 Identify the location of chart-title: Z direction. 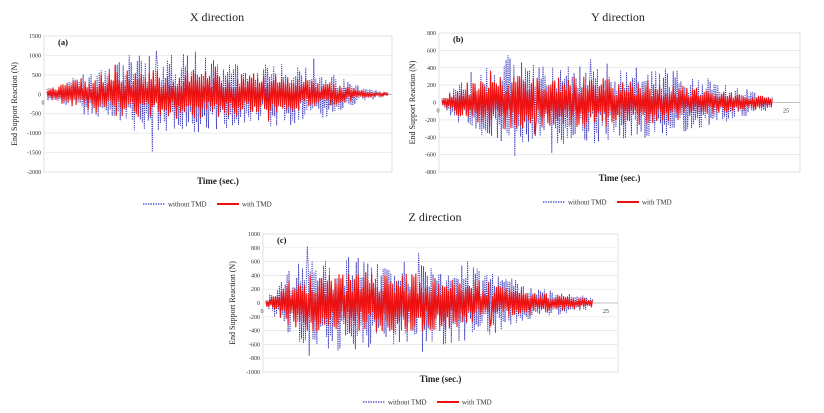
(435, 217).